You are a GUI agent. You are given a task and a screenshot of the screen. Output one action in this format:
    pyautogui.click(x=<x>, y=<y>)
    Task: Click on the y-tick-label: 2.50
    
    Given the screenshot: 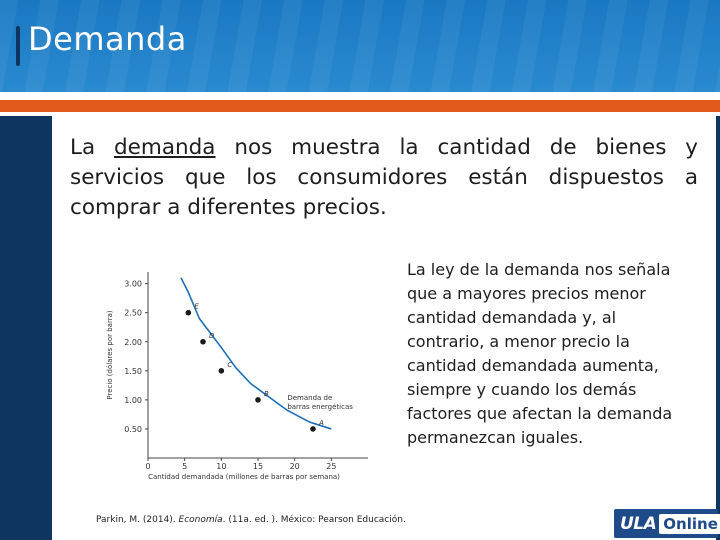 What is the action you would take?
    pyautogui.click(x=133, y=313)
    